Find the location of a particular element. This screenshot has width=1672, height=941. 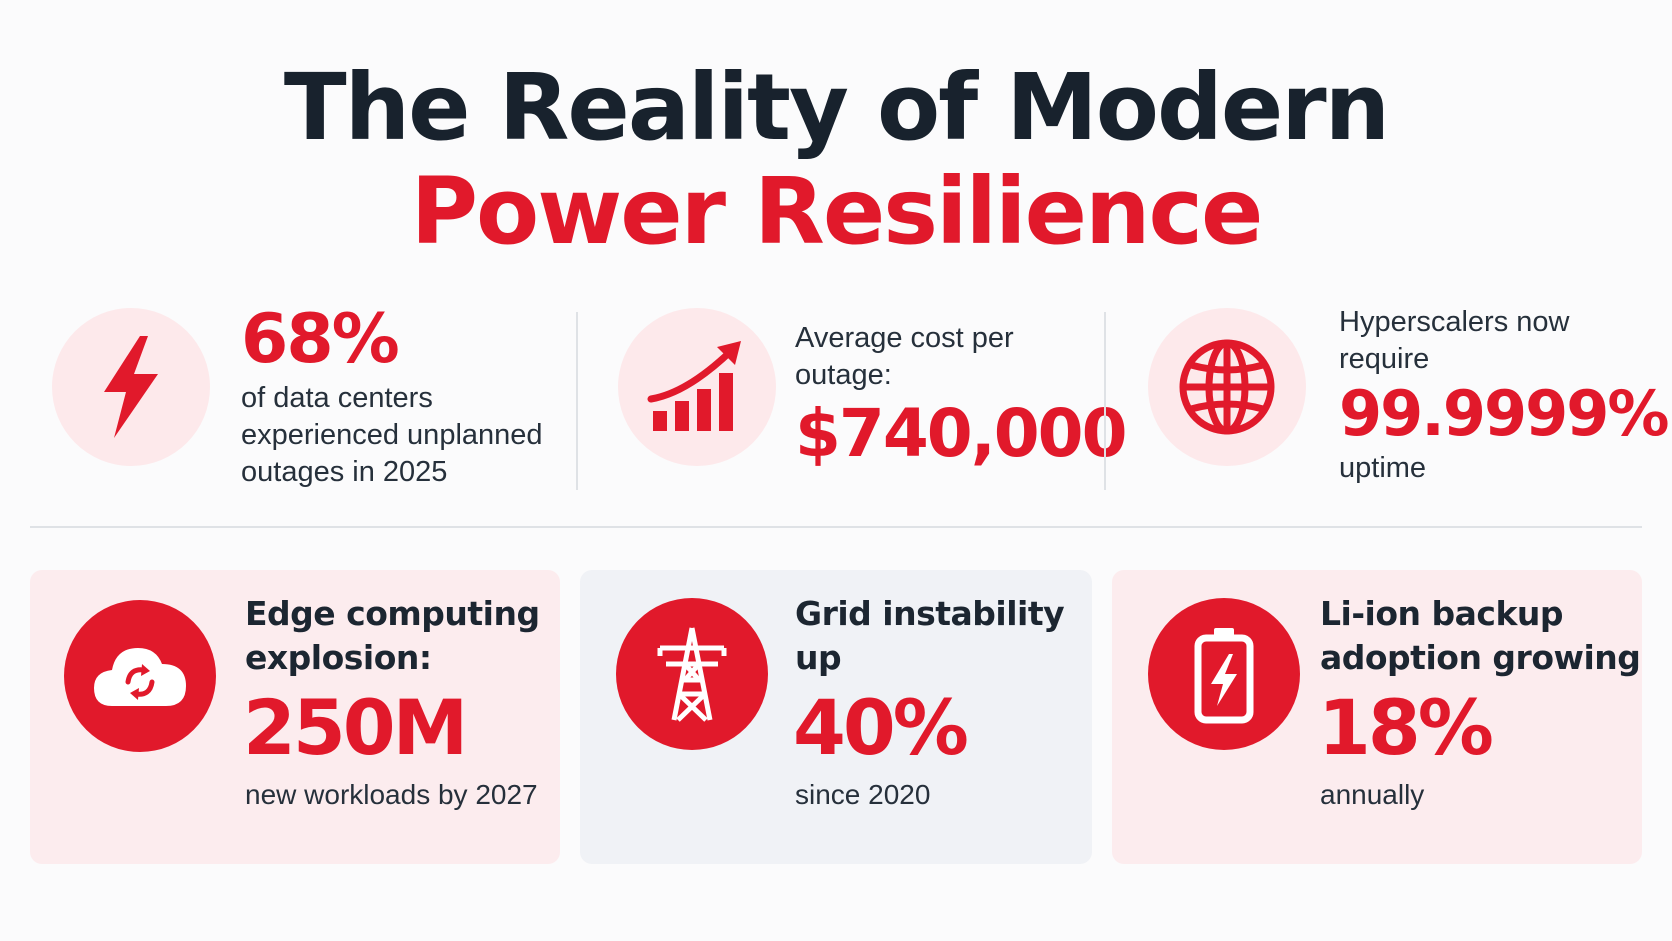

card-edge-value: 250M is located at coordinates (355, 727).